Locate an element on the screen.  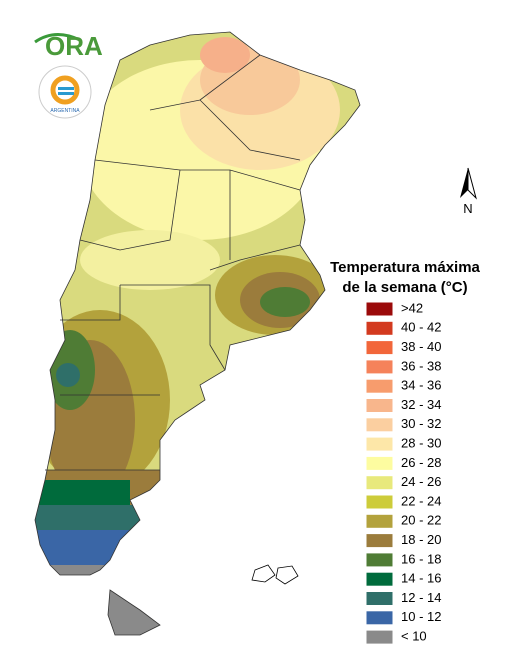
legend-label: 24 - 26 is located at coordinates (421, 481).